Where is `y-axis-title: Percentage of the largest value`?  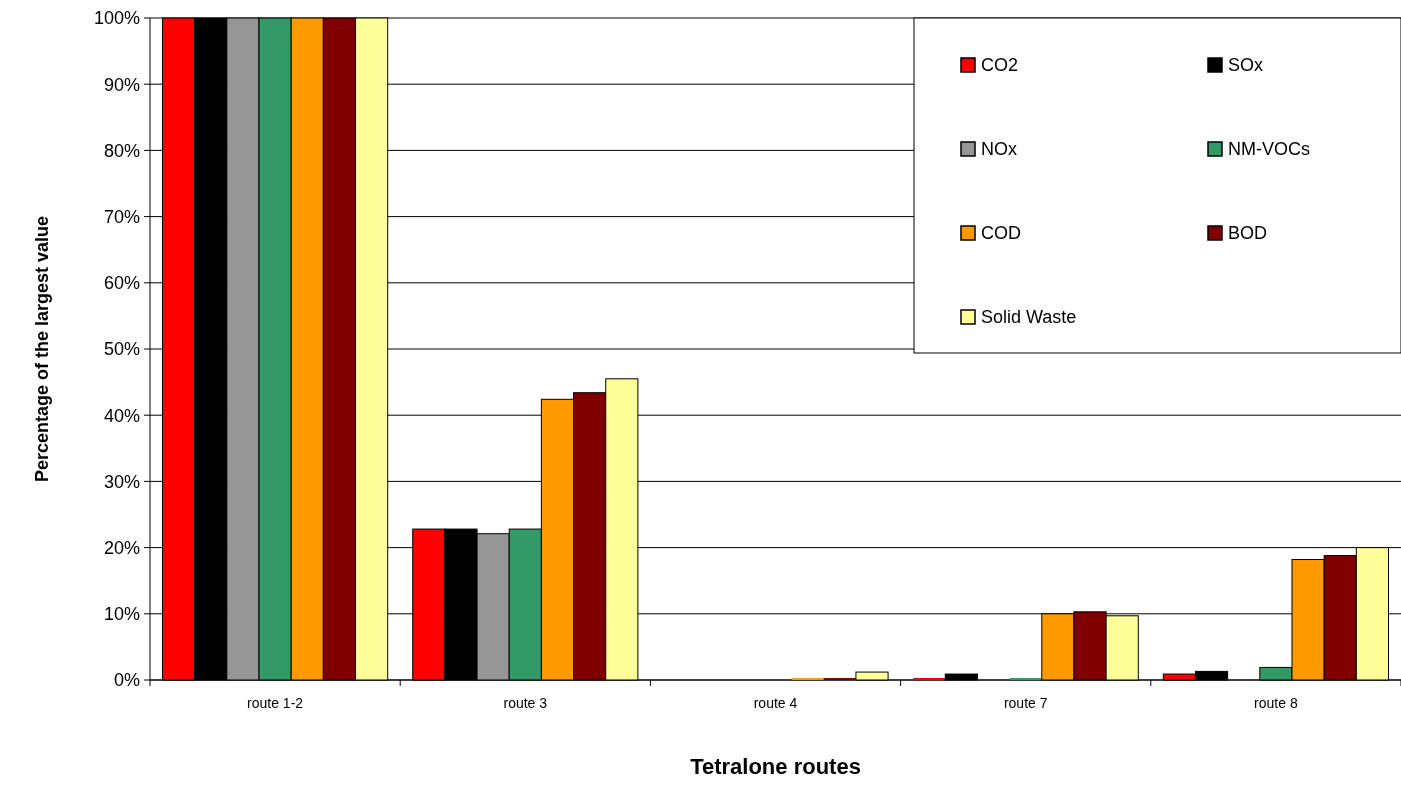
y-axis-title: Percentage of the largest value is located at coordinates (42, 349).